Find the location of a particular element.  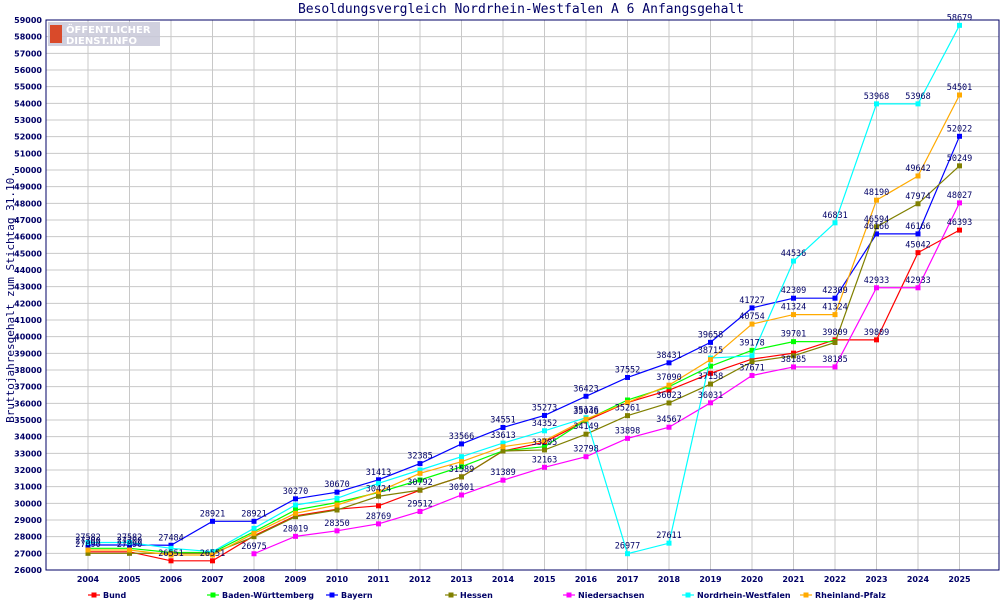

data-label: 47974 is located at coordinates (918, 197).